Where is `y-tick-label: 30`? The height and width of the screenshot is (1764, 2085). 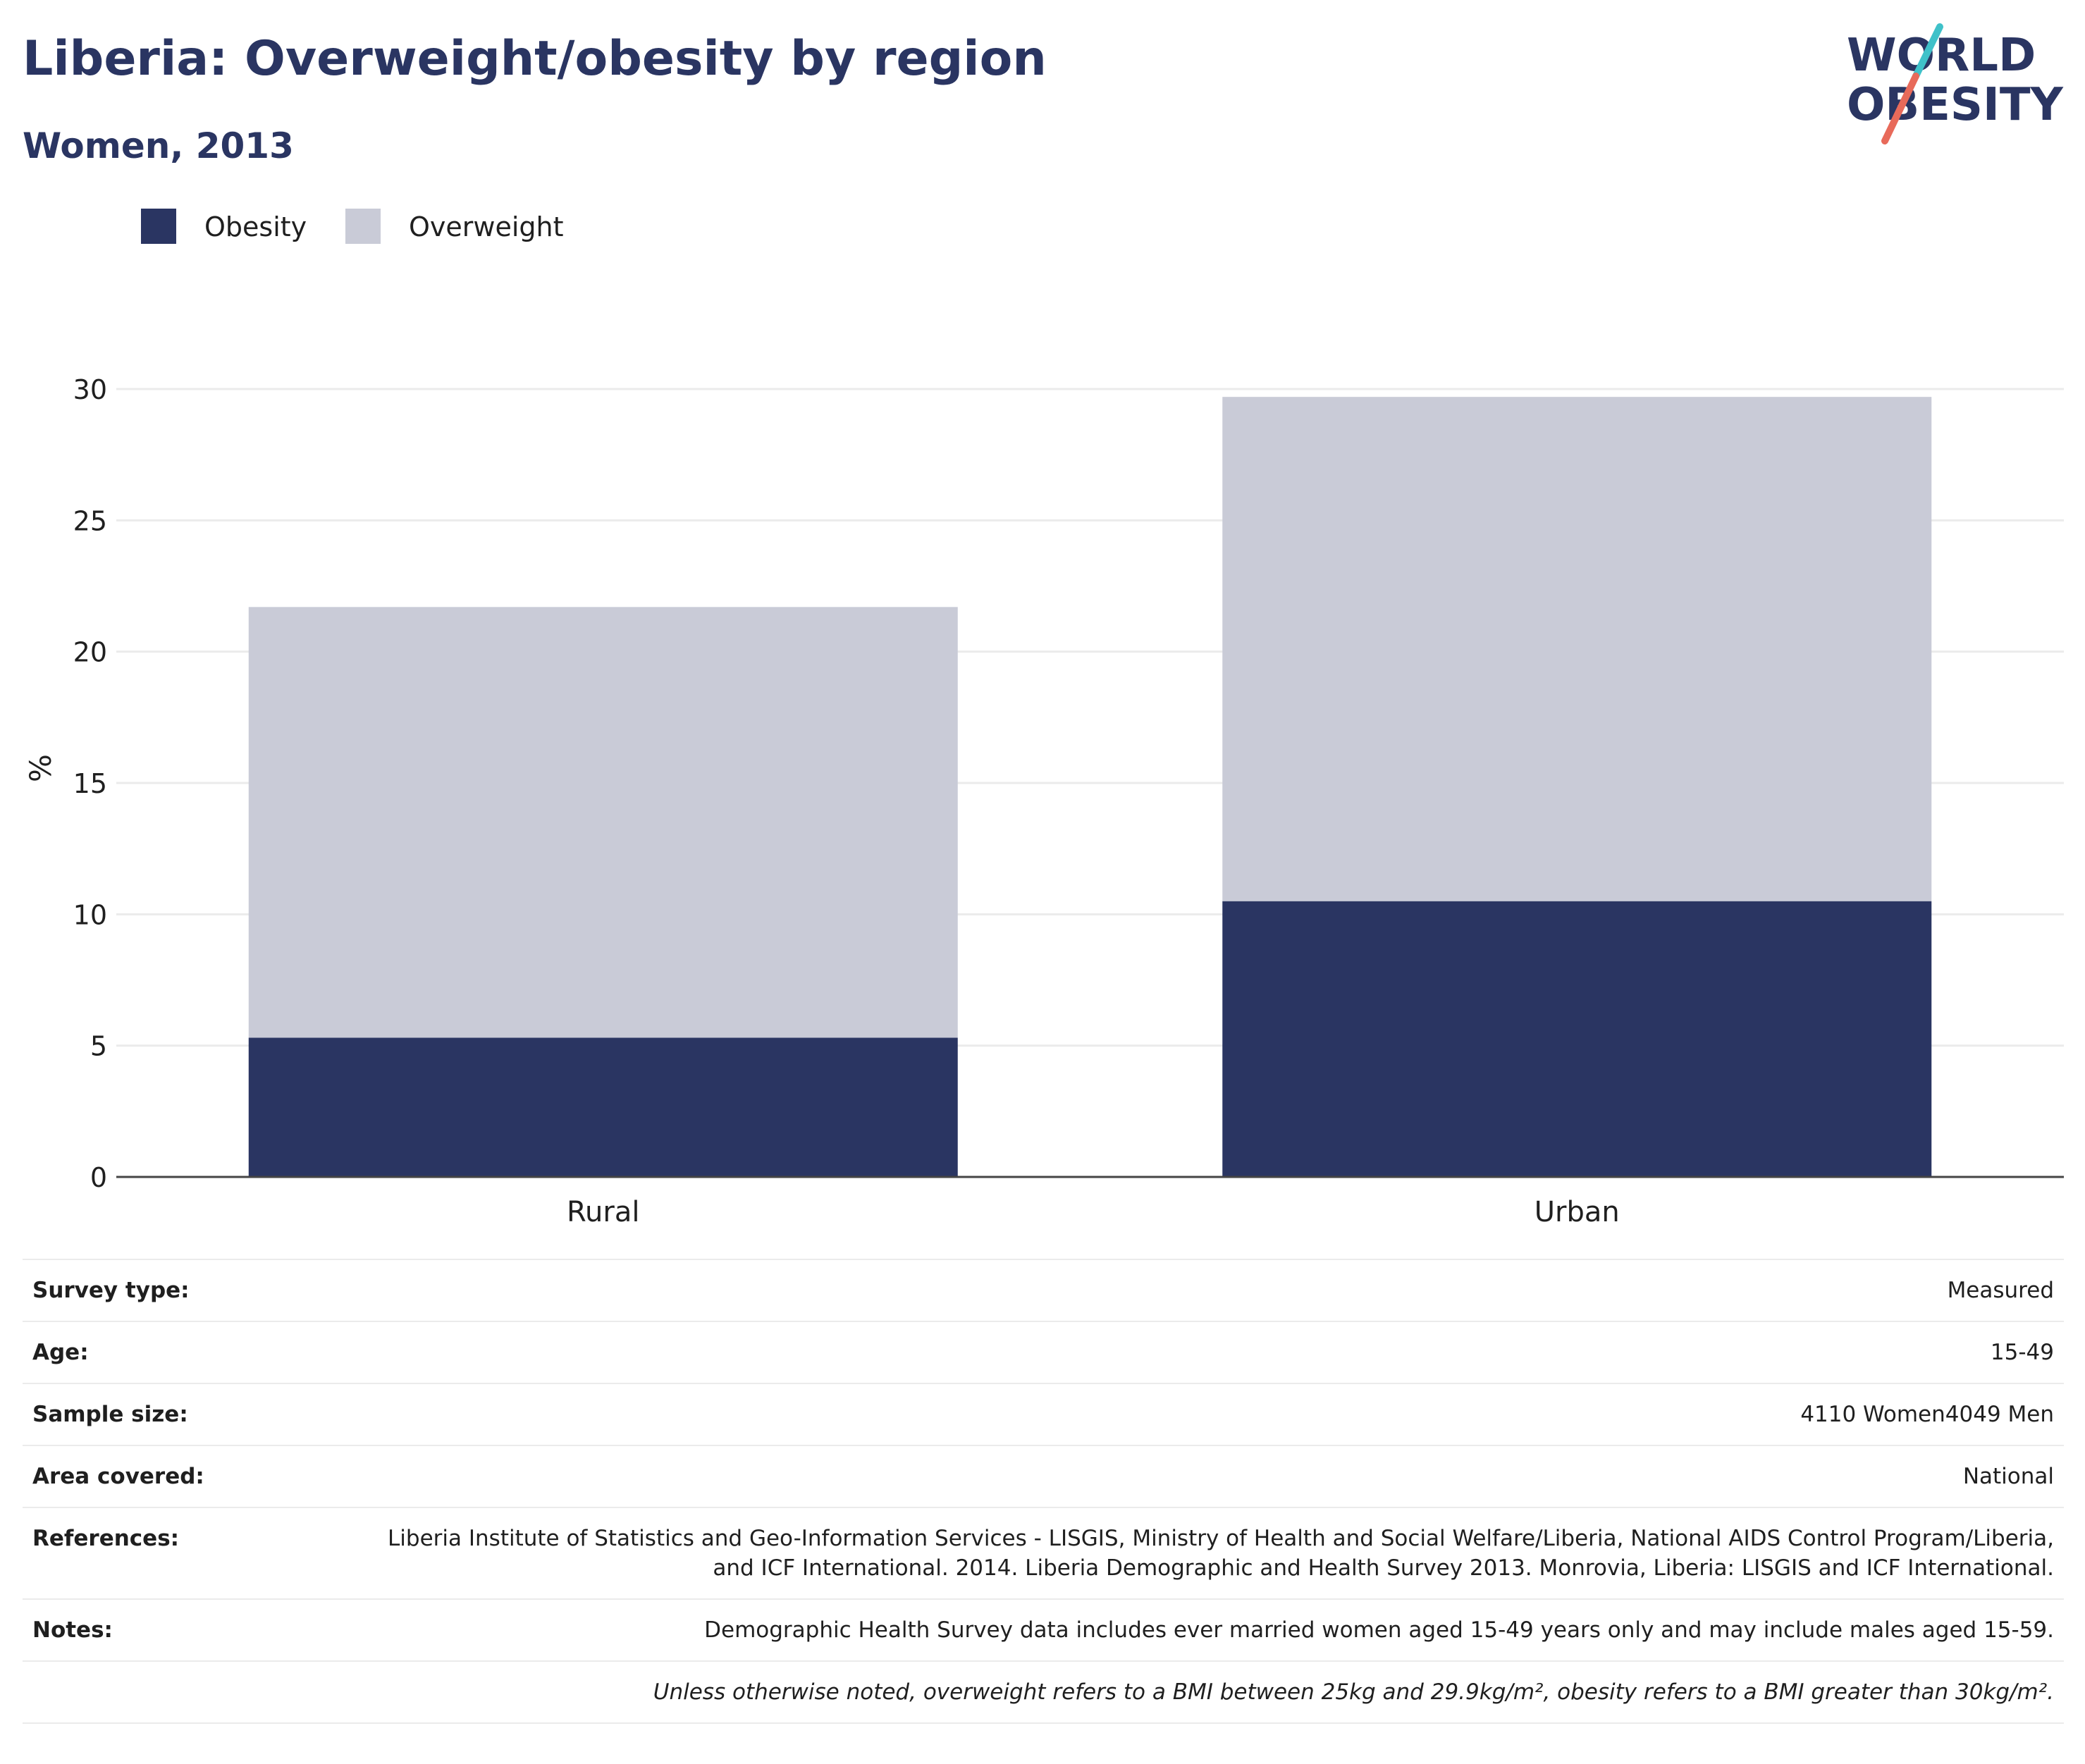
y-tick-label: 30 is located at coordinates (90, 389).